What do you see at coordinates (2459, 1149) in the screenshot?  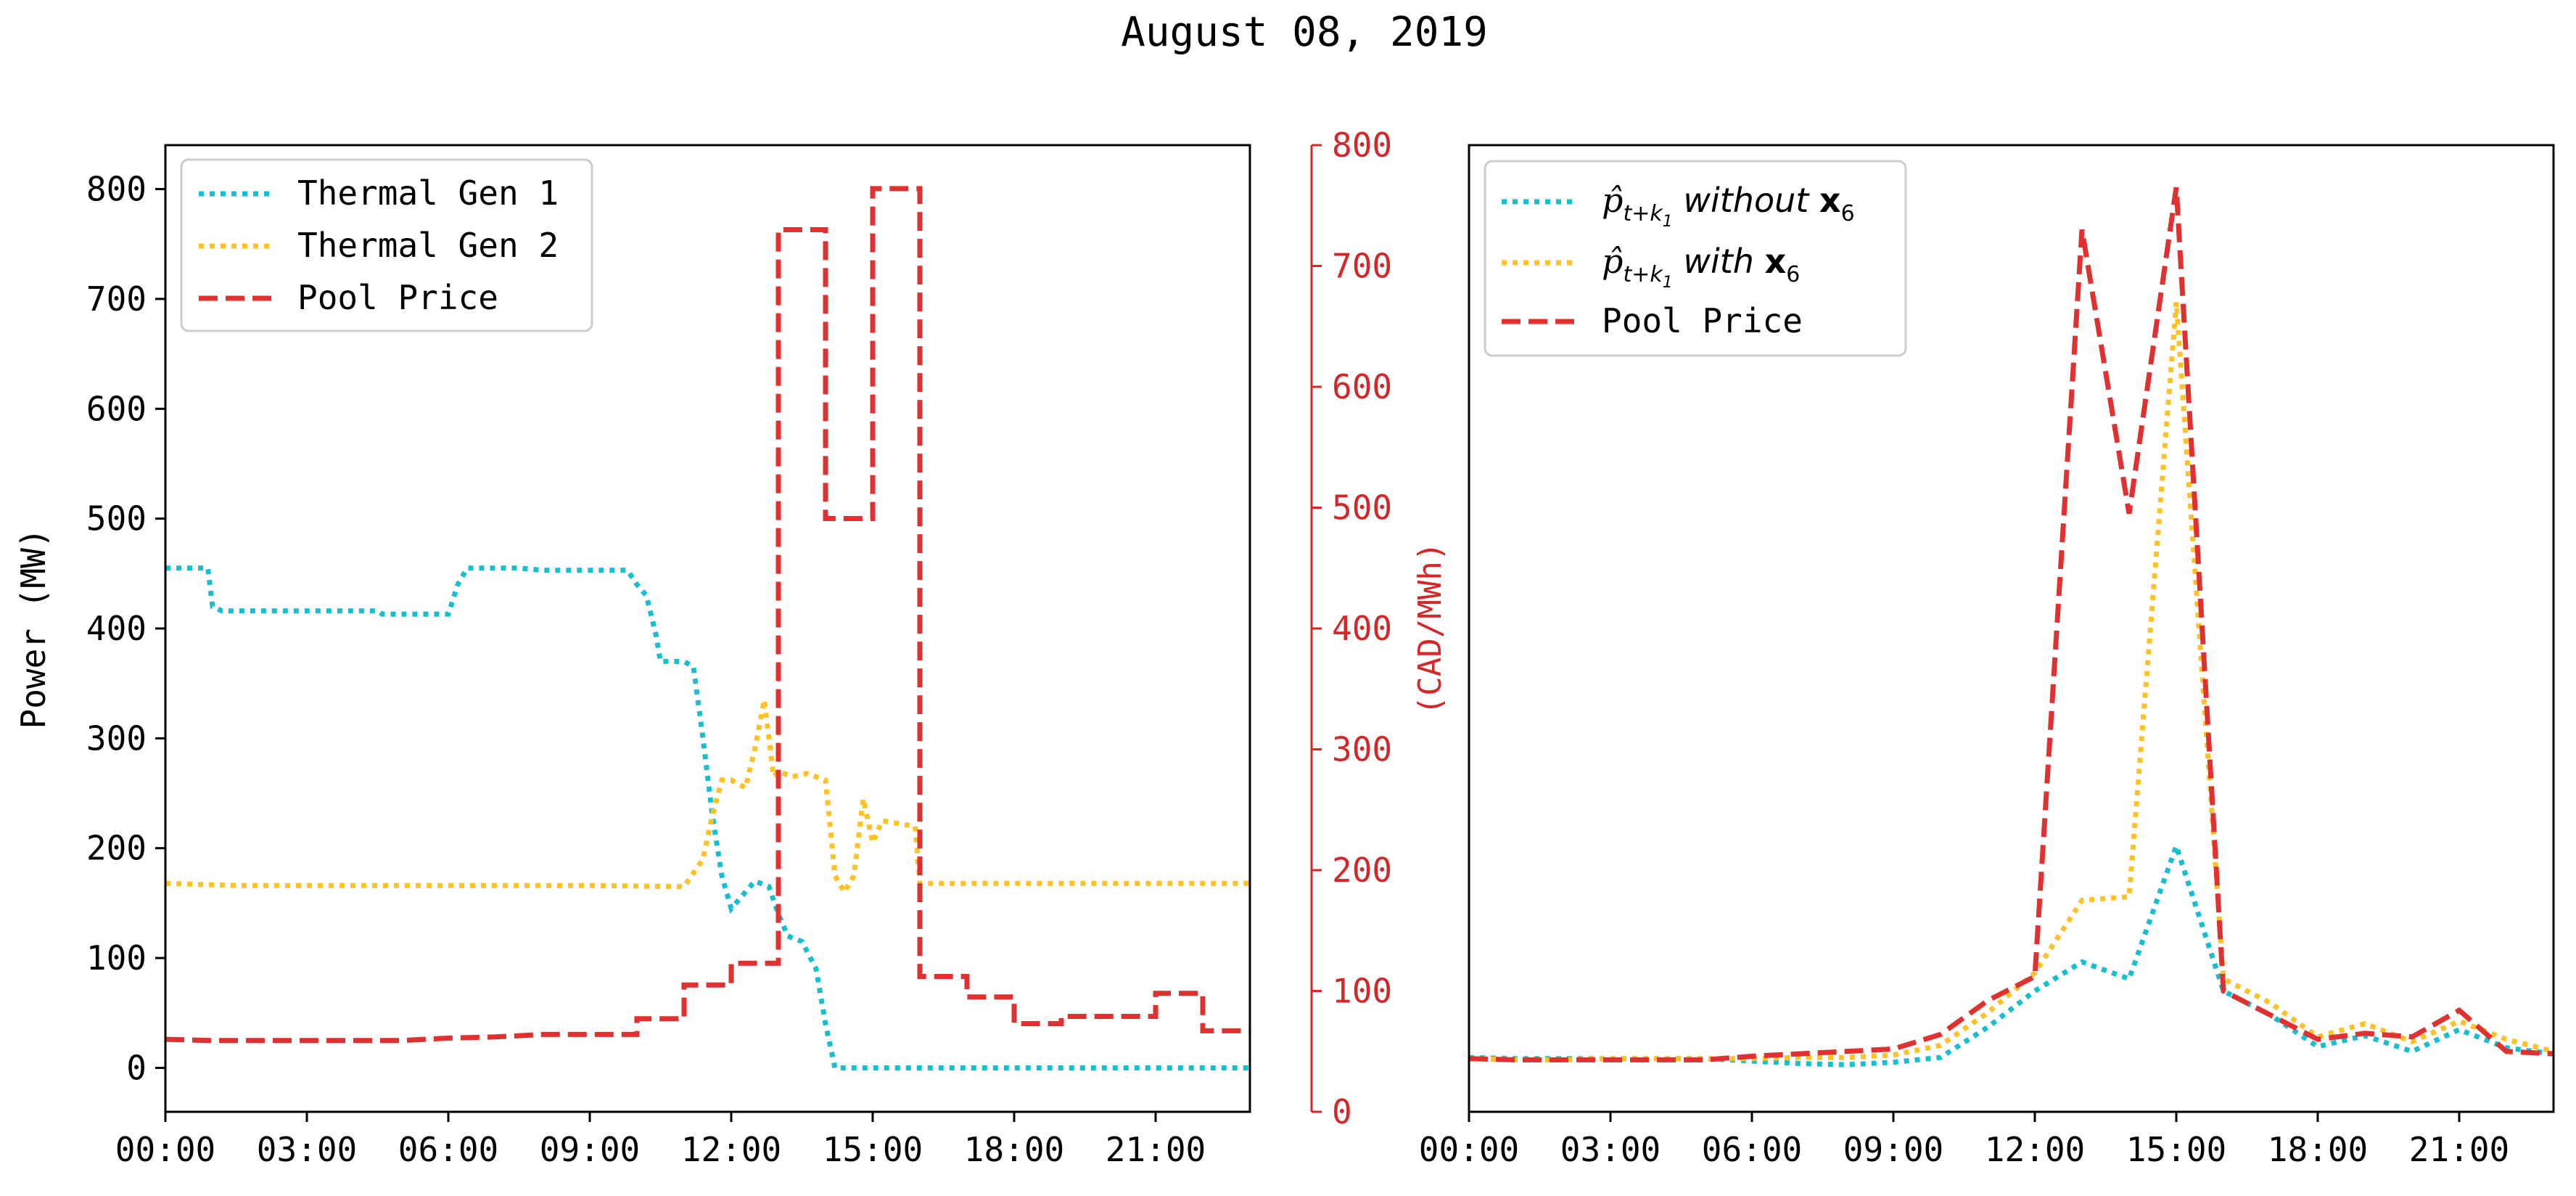 I see `right-x-tick-label: 21:00` at bounding box center [2459, 1149].